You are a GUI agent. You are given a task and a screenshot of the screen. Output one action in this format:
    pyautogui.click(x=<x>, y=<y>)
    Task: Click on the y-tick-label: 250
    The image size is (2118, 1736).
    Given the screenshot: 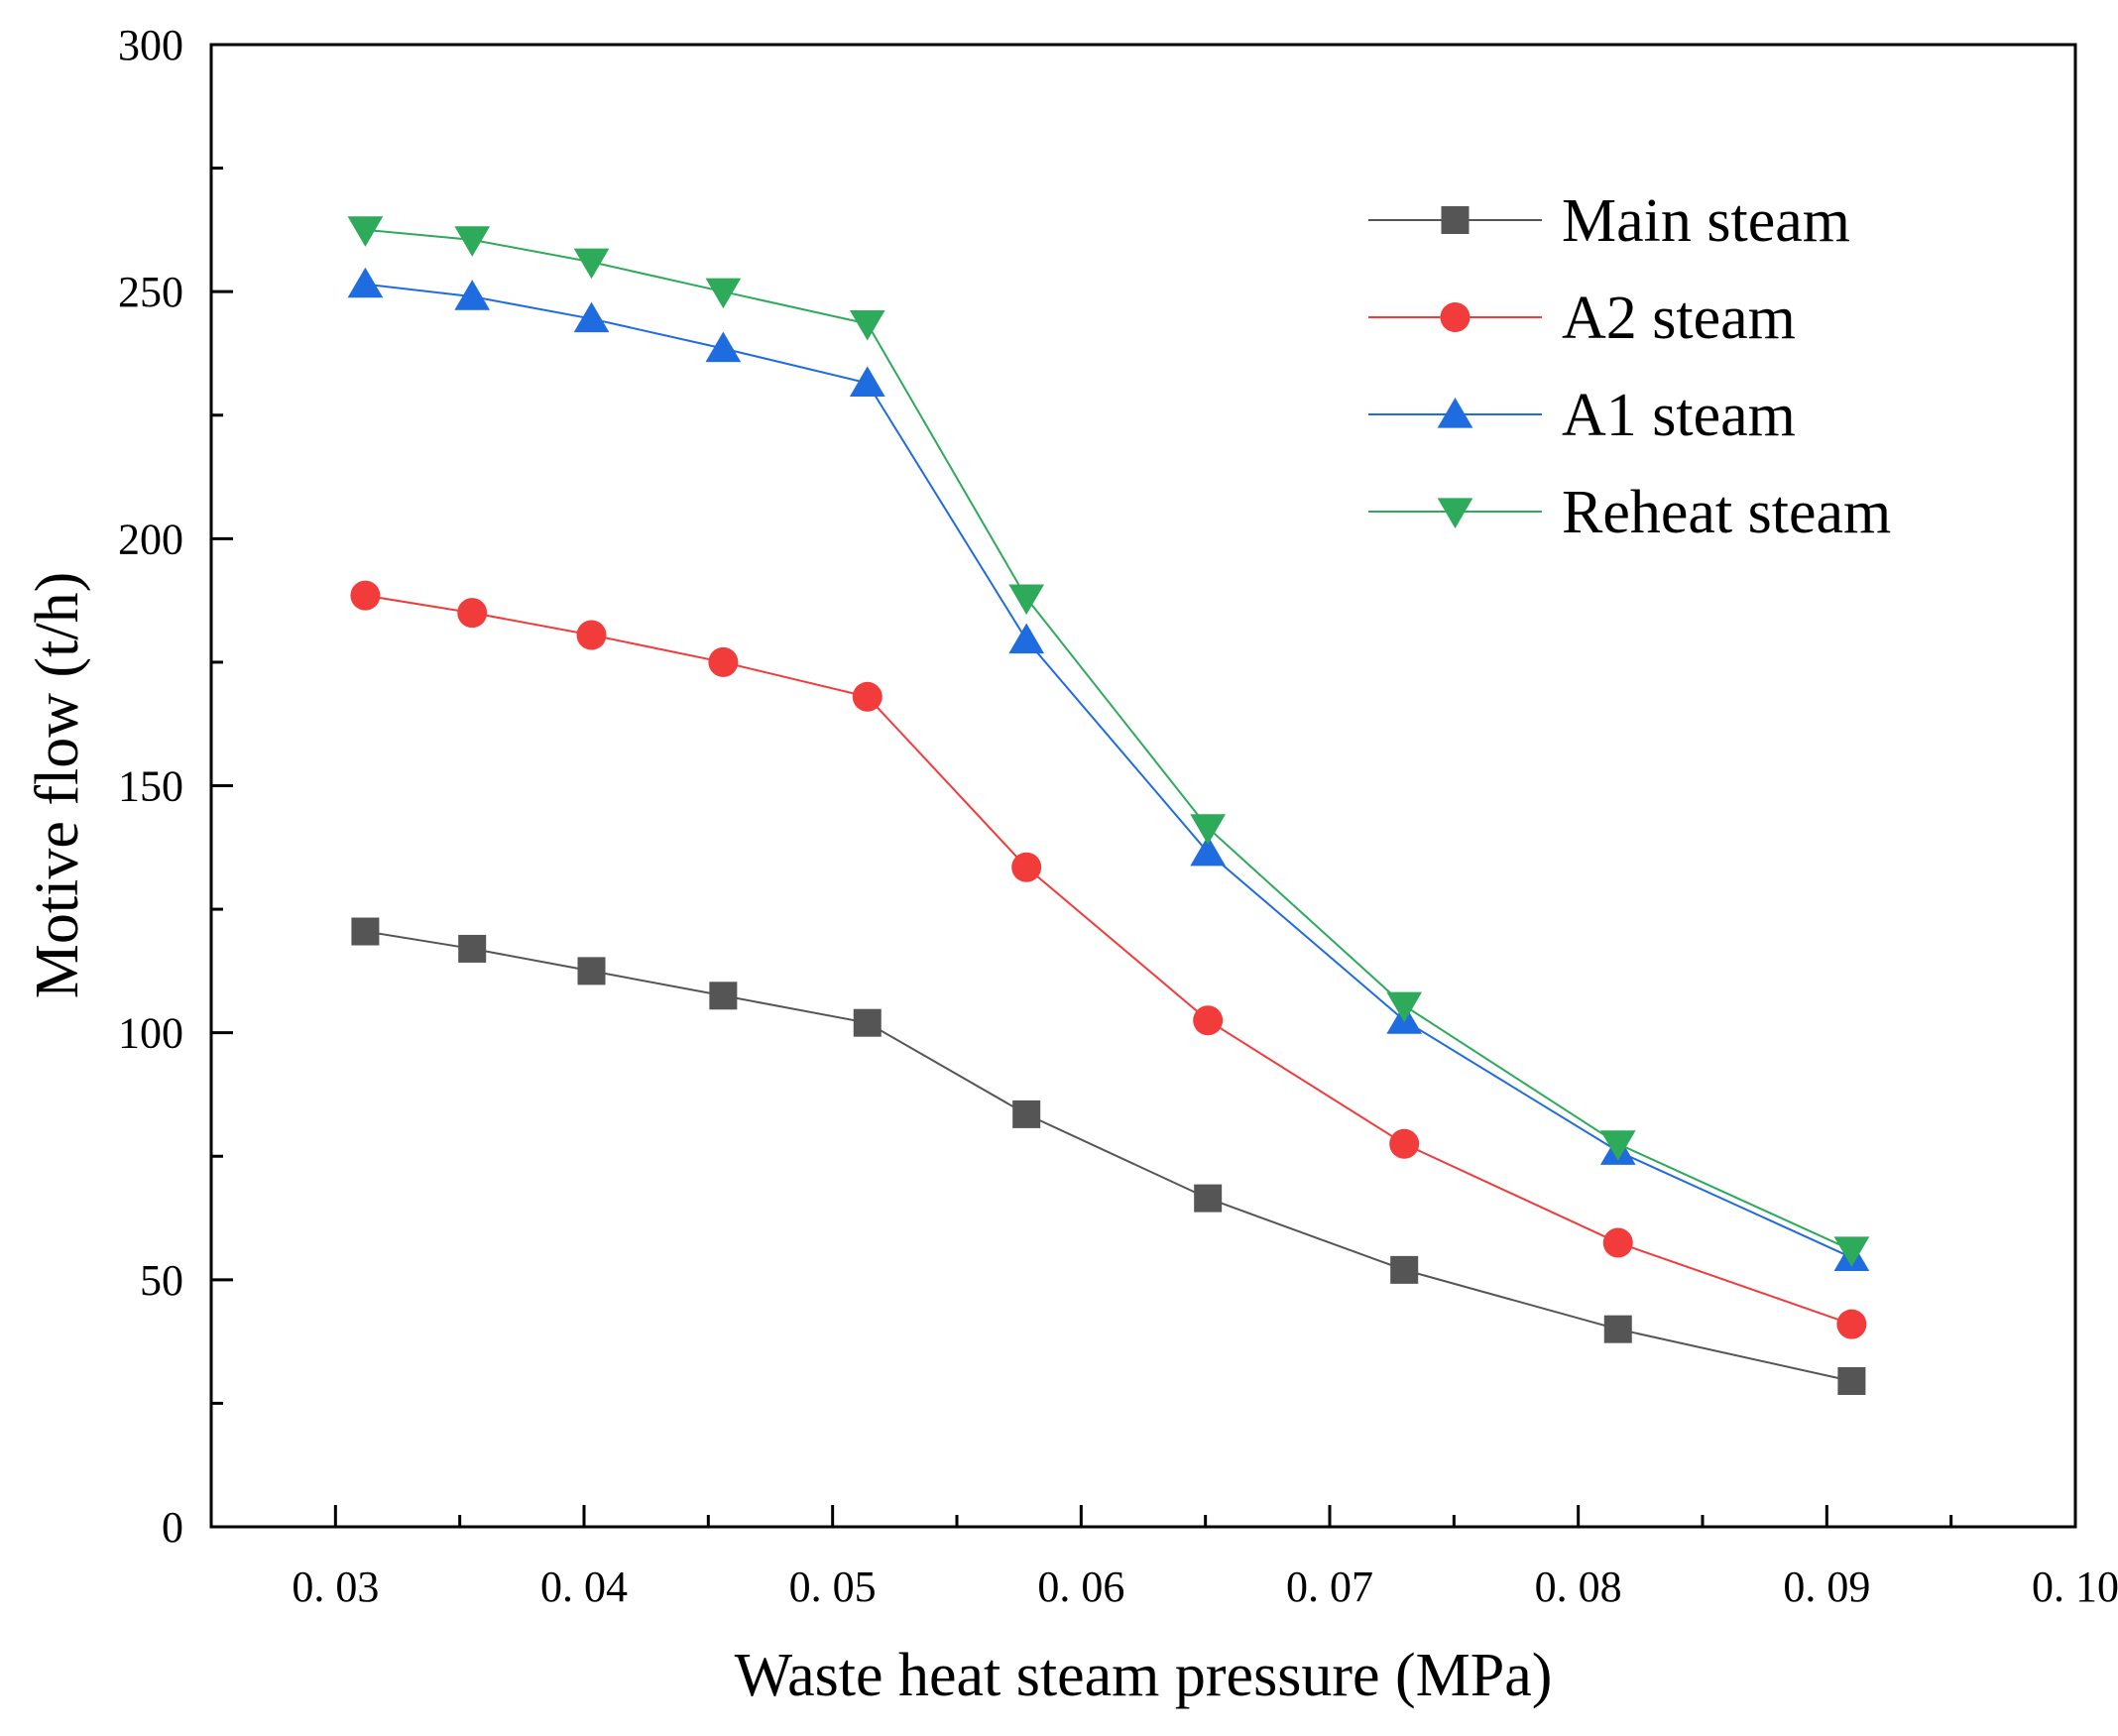 What is the action you would take?
    pyautogui.click(x=151, y=292)
    